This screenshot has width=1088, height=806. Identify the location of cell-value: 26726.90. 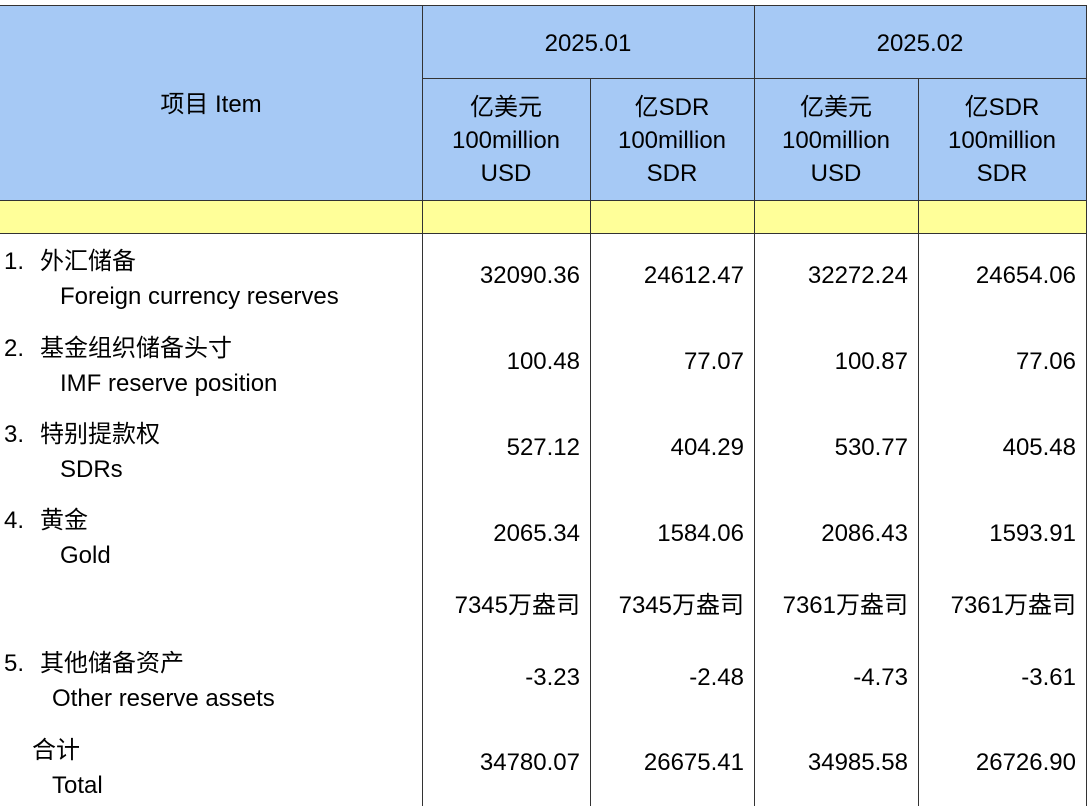
(997, 763).